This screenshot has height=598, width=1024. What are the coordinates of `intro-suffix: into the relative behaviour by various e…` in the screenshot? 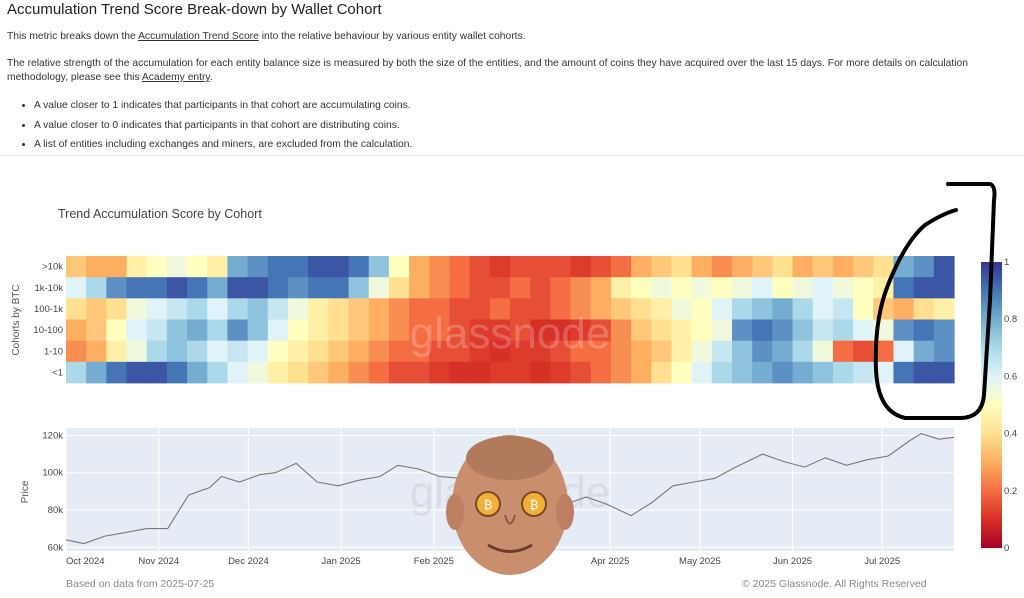 It's located at (392, 36).